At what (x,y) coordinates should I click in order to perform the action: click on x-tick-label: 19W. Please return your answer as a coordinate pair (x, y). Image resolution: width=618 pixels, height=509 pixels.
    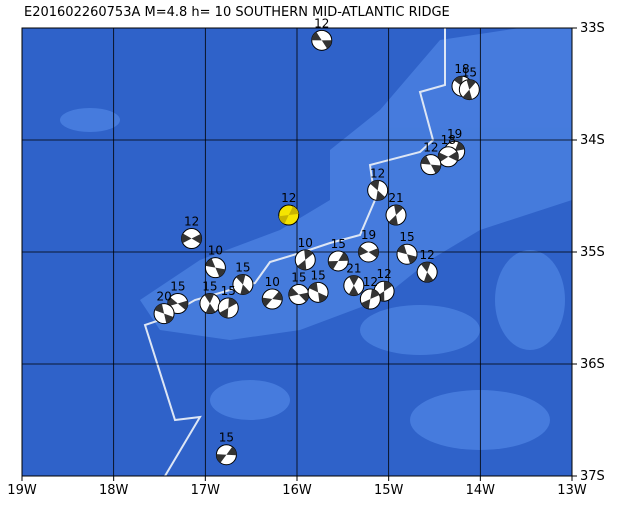
    Looking at the image, I should click on (22, 490).